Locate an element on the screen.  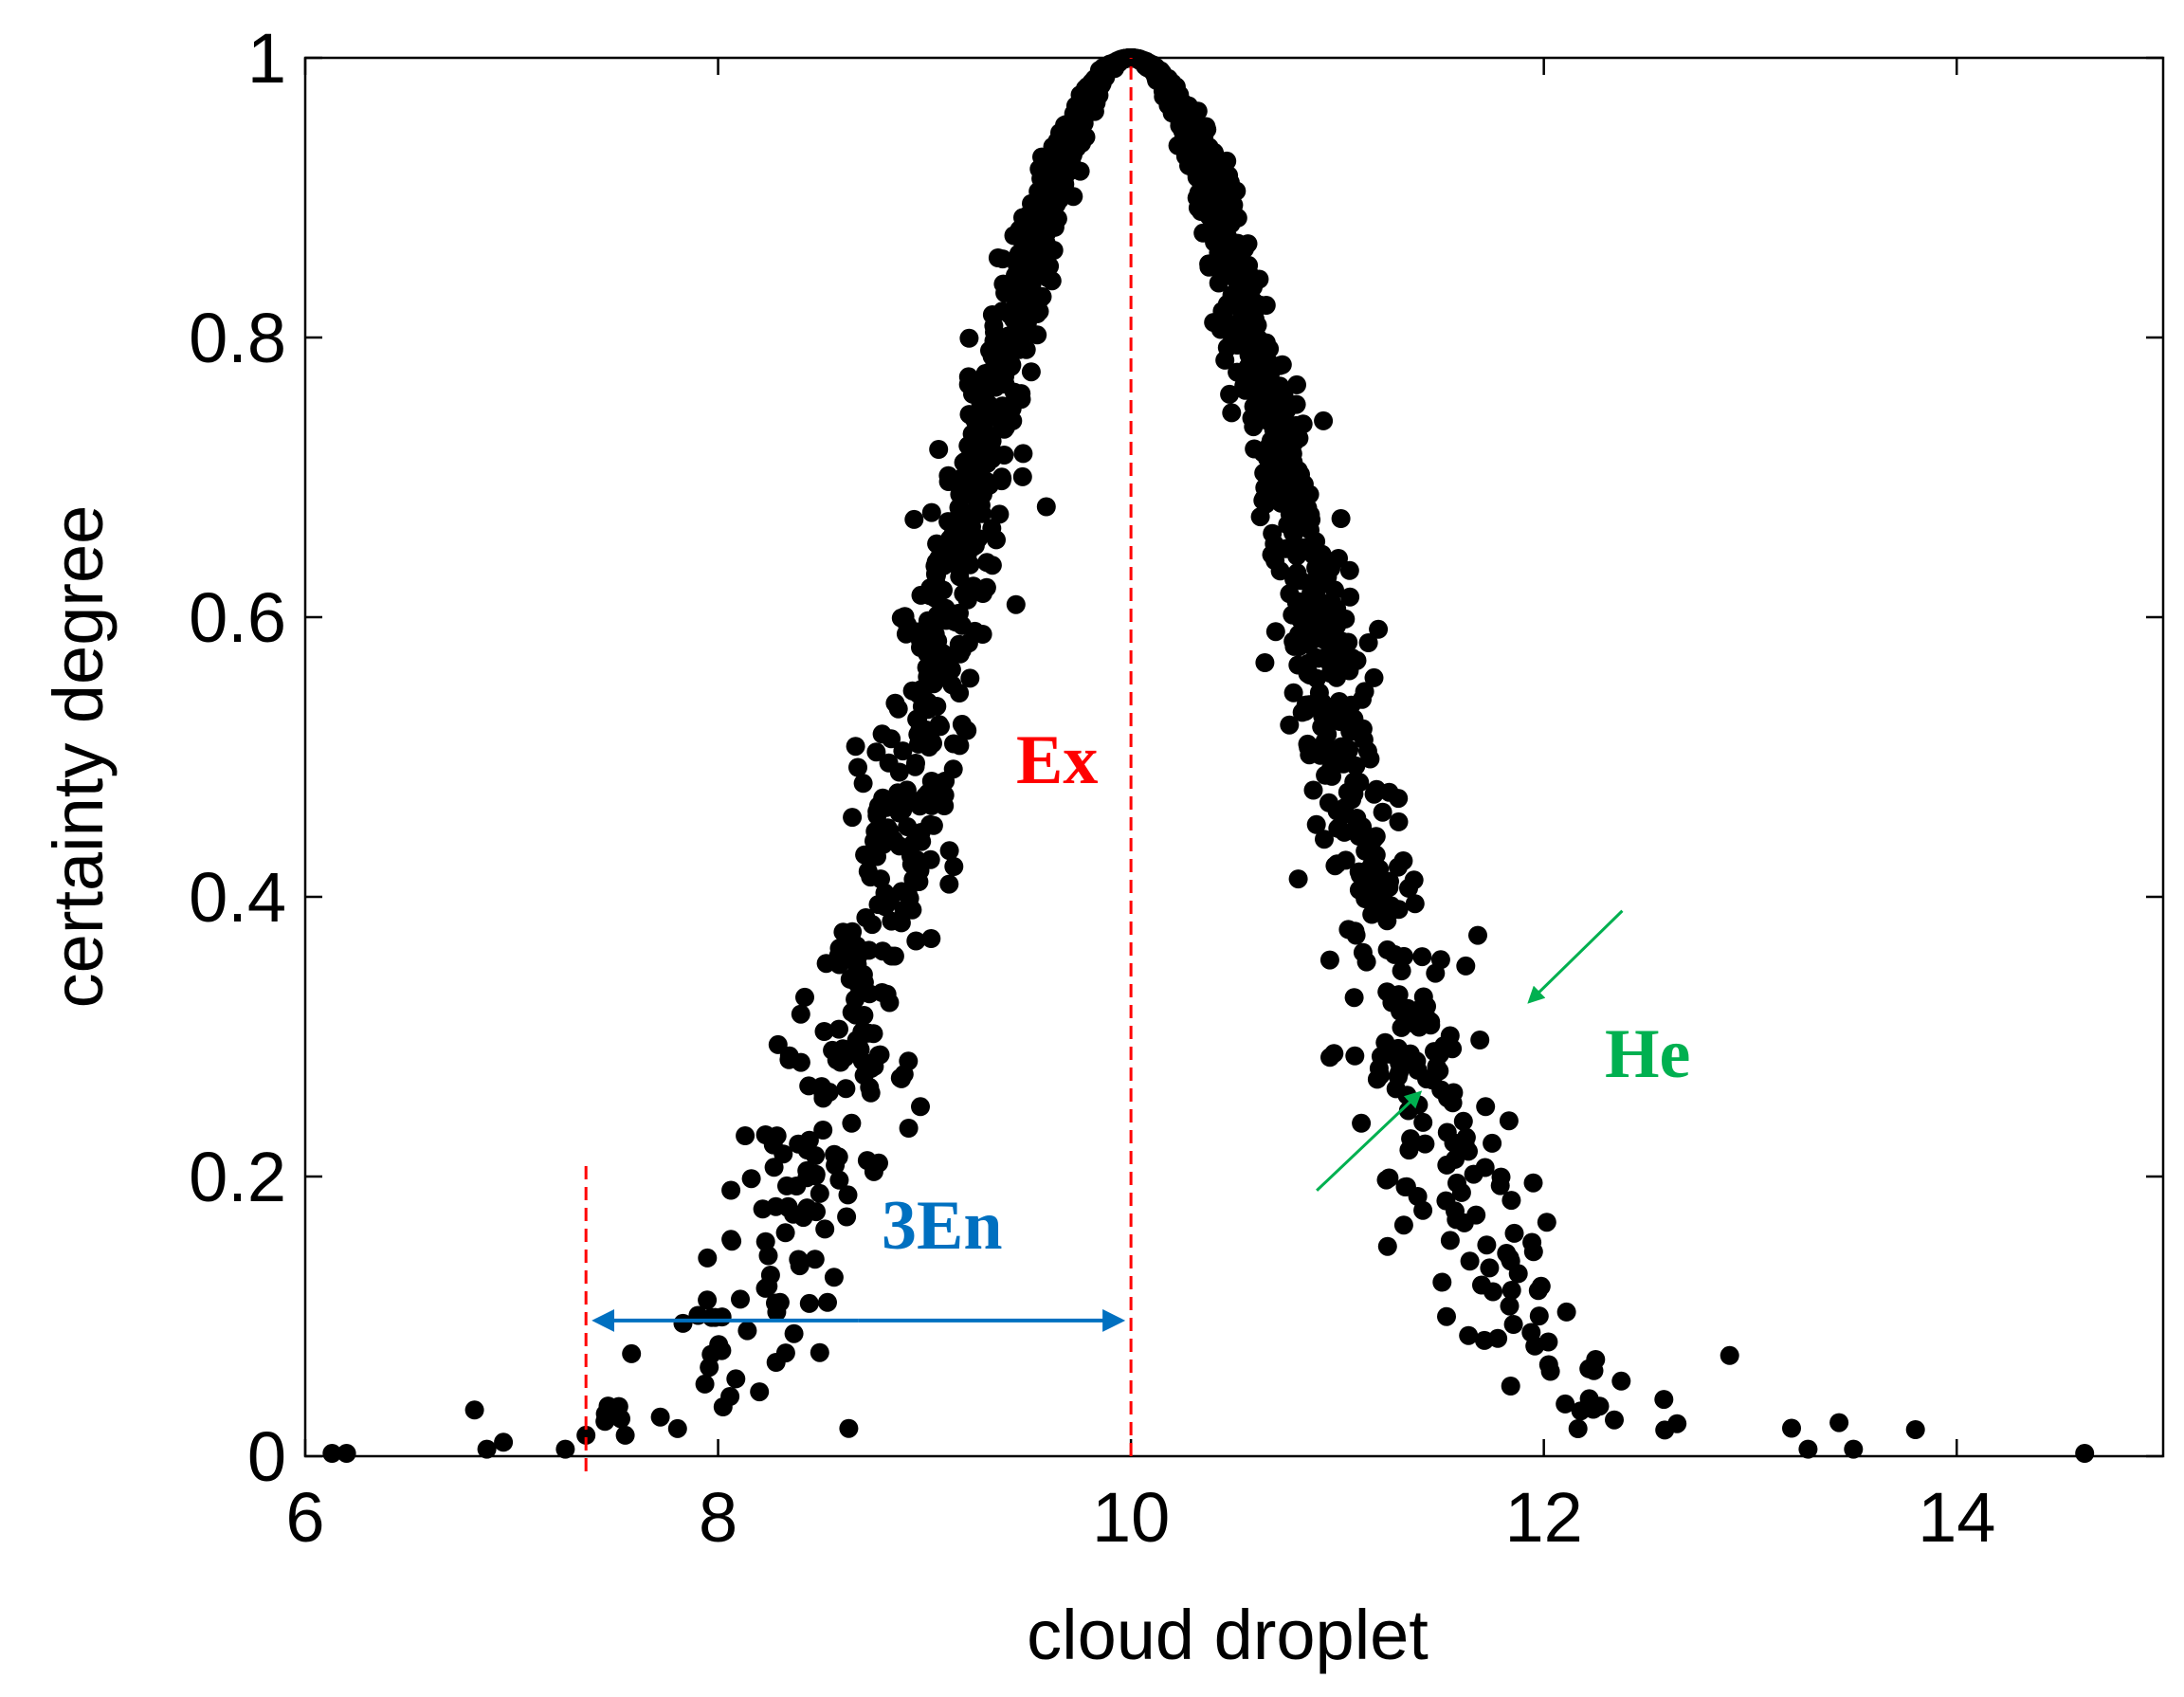
x-tick-label: 14 is located at coordinates (1956, 1517).